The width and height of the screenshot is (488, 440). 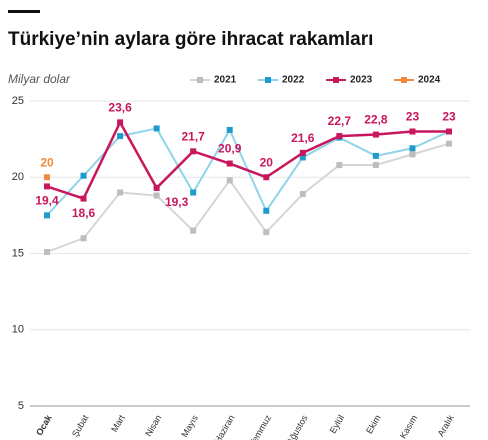 What do you see at coordinates (18, 330) in the screenshot?
I see `y-tick-label: 10` at bounding box center [18, 330].